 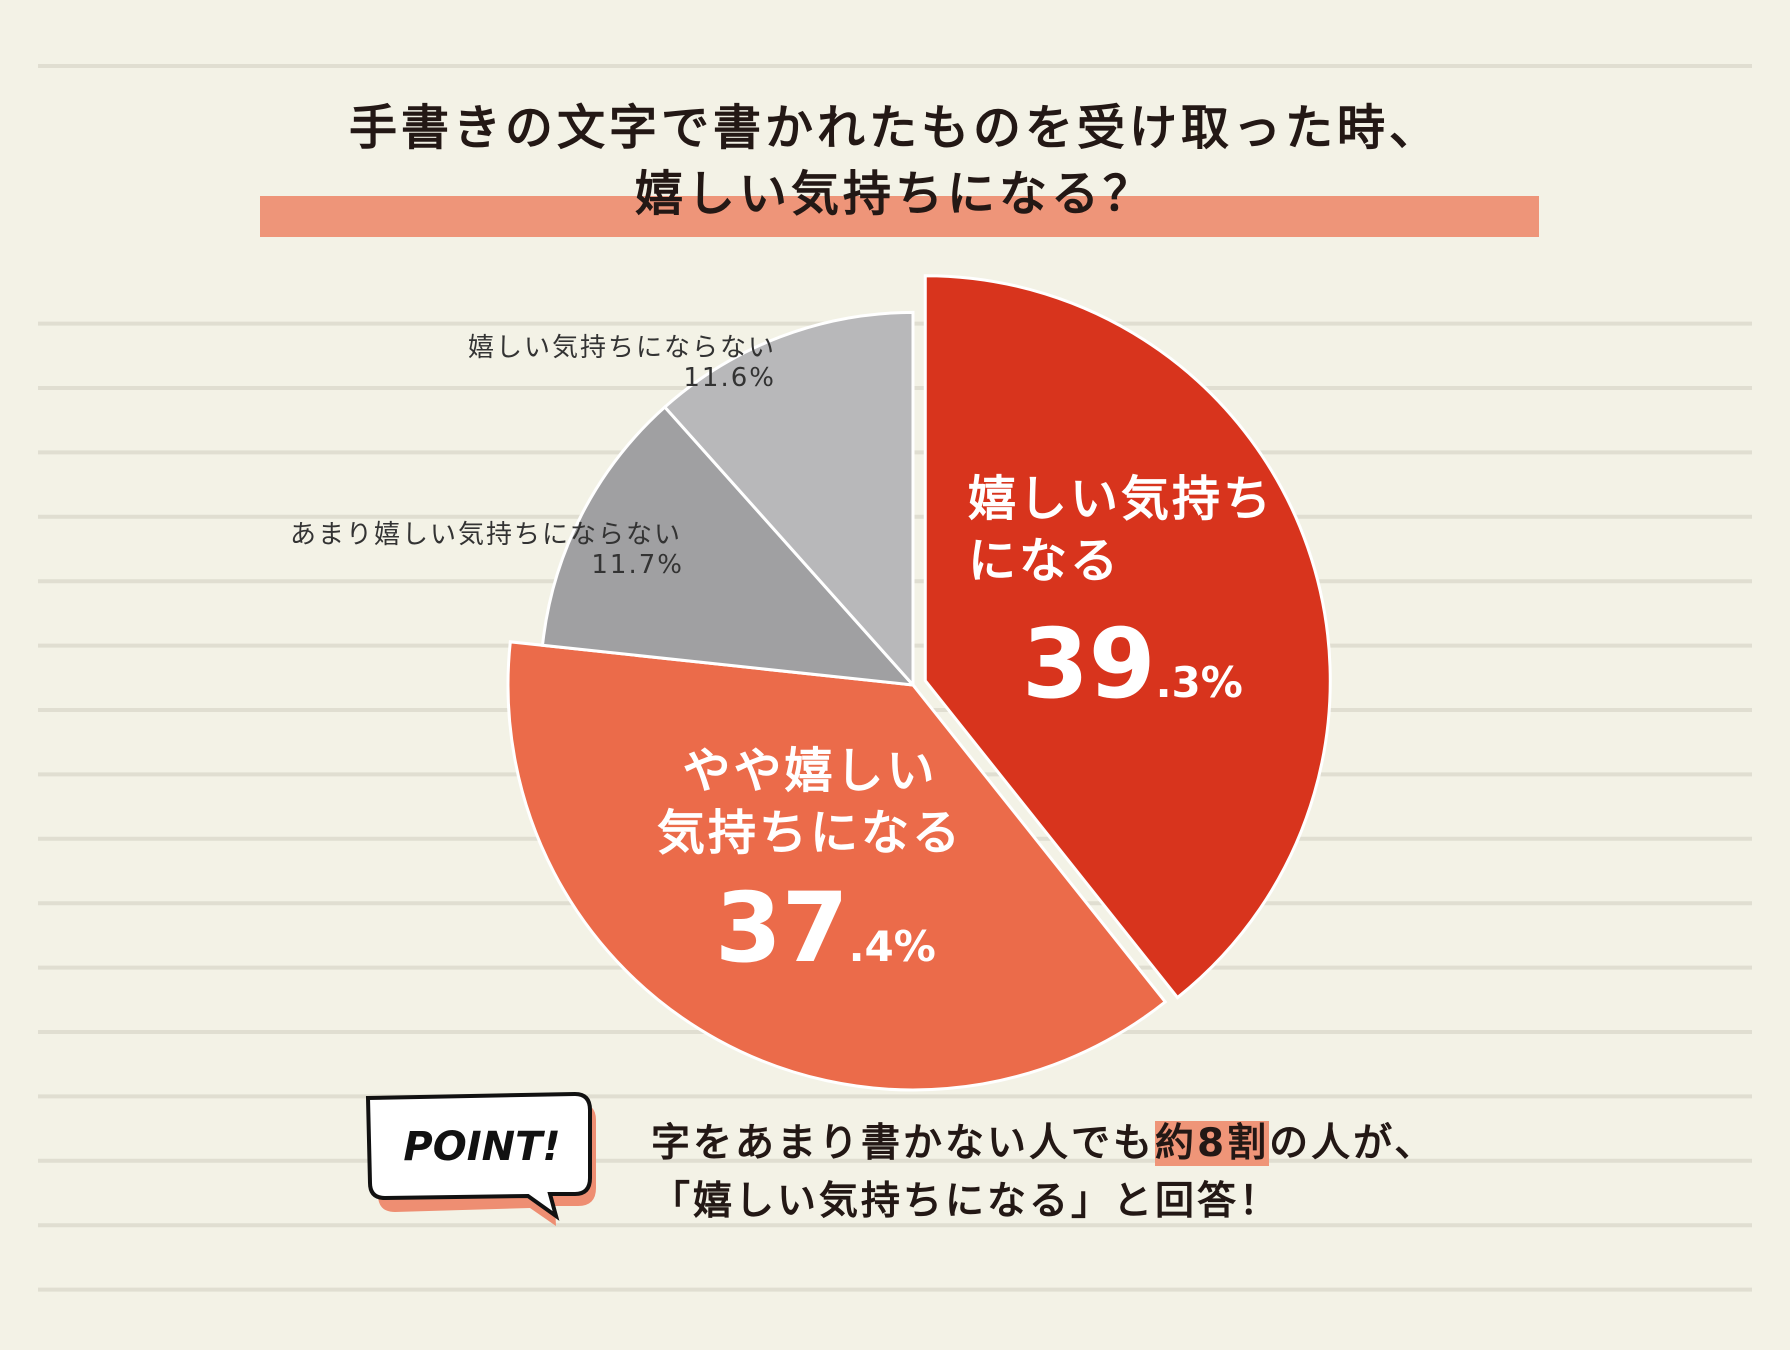 What do you see at coordinates (1121, 530) in the screenshot?
I see `slice-label: 嬉しい気持ち になる` at bounding box center [1121, 530].